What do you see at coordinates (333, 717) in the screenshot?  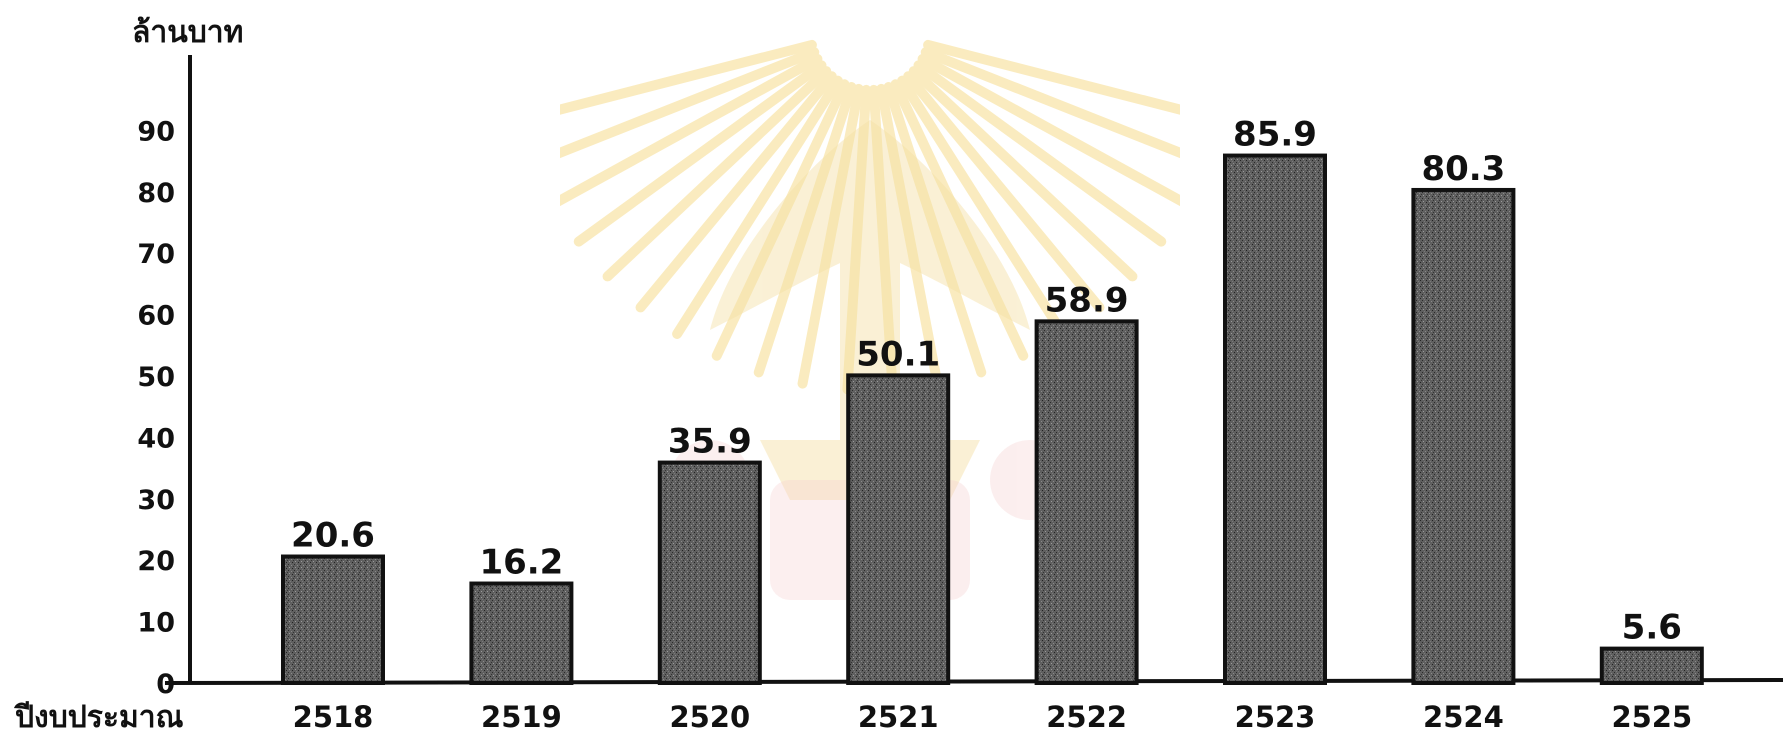 I see `x-tick-label-2518: 2518` at bounding box center [333, 717].